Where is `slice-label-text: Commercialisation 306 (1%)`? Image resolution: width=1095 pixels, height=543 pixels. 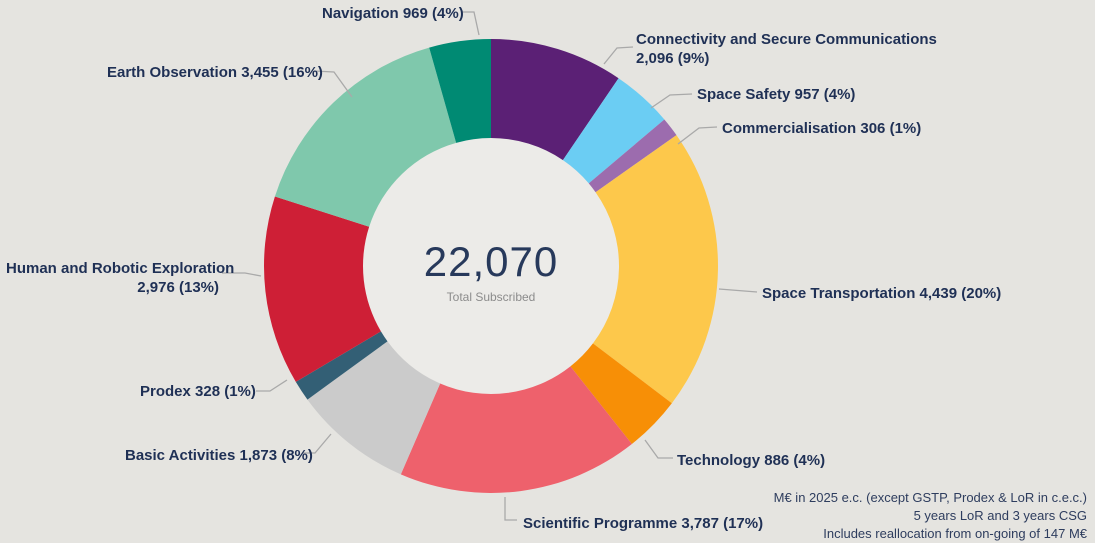
slice-label-text: Commercialisation 306 (1%) is located at coordinates (822, 128).